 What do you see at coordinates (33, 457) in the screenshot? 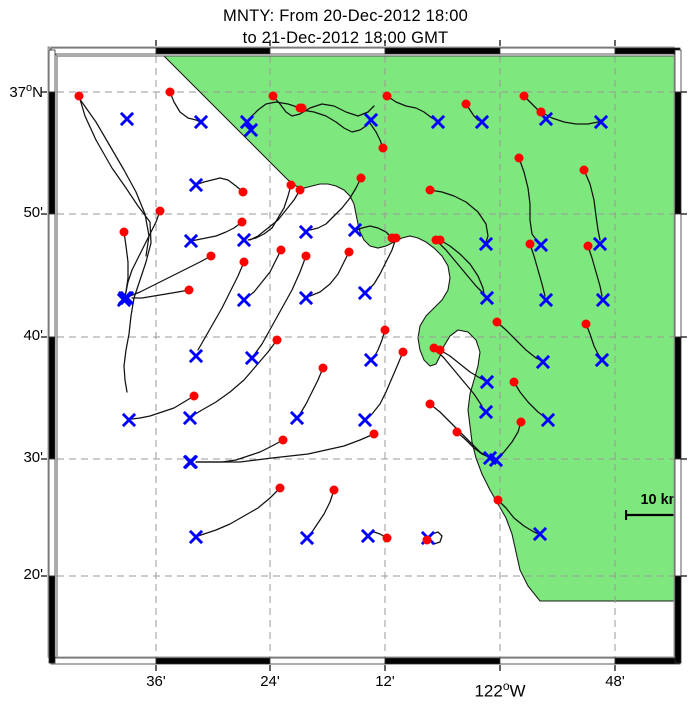
I see `y-tick-label-3: 30'` at bounding box center [33, 457].